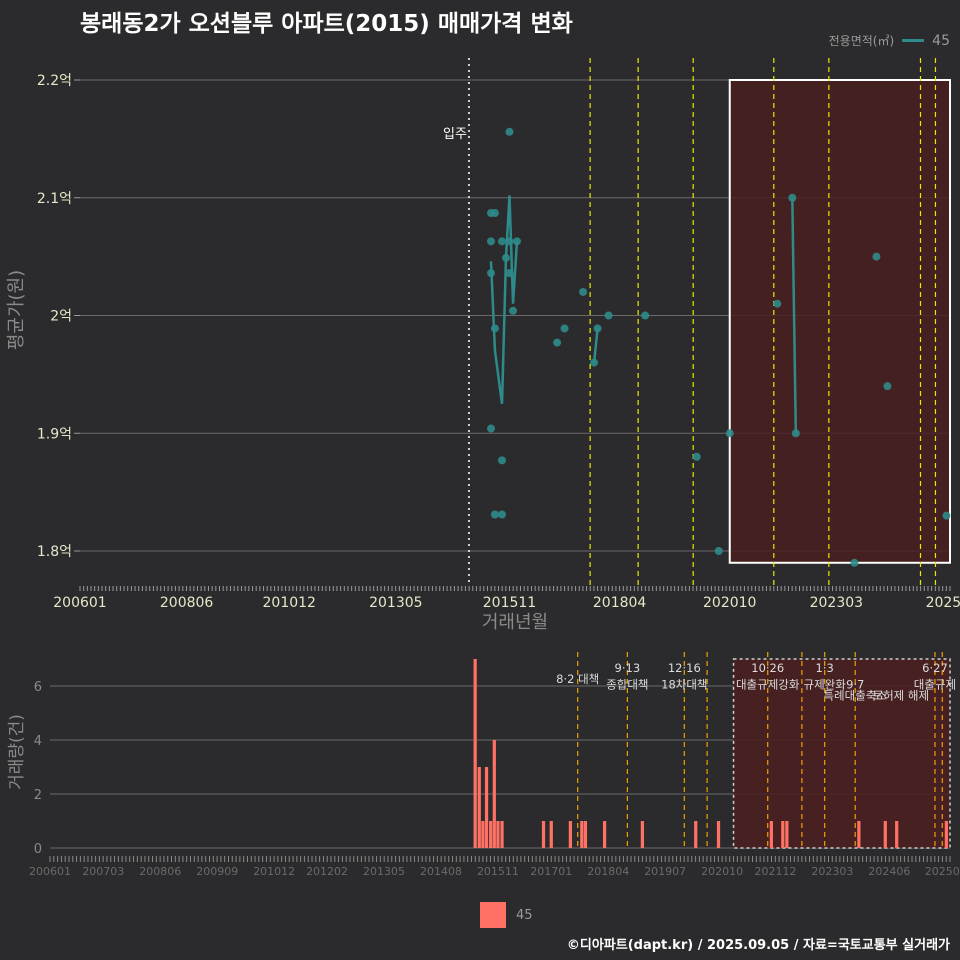 The width and height of the screenshot is (960, 960). What do you see at coordinates (913, 40) in the screenshot?
I see `legend-line-swatch` at bounding box center [913, 40].